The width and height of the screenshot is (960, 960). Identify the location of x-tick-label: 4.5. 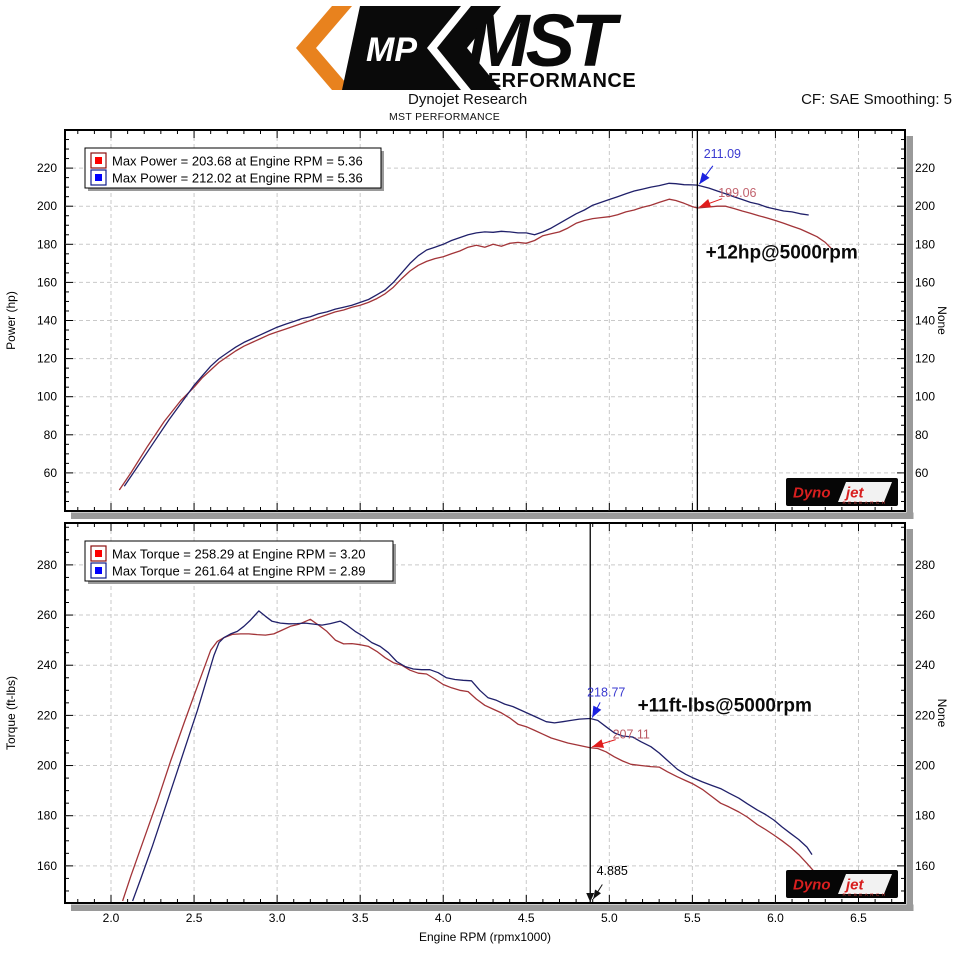
(526, 918).